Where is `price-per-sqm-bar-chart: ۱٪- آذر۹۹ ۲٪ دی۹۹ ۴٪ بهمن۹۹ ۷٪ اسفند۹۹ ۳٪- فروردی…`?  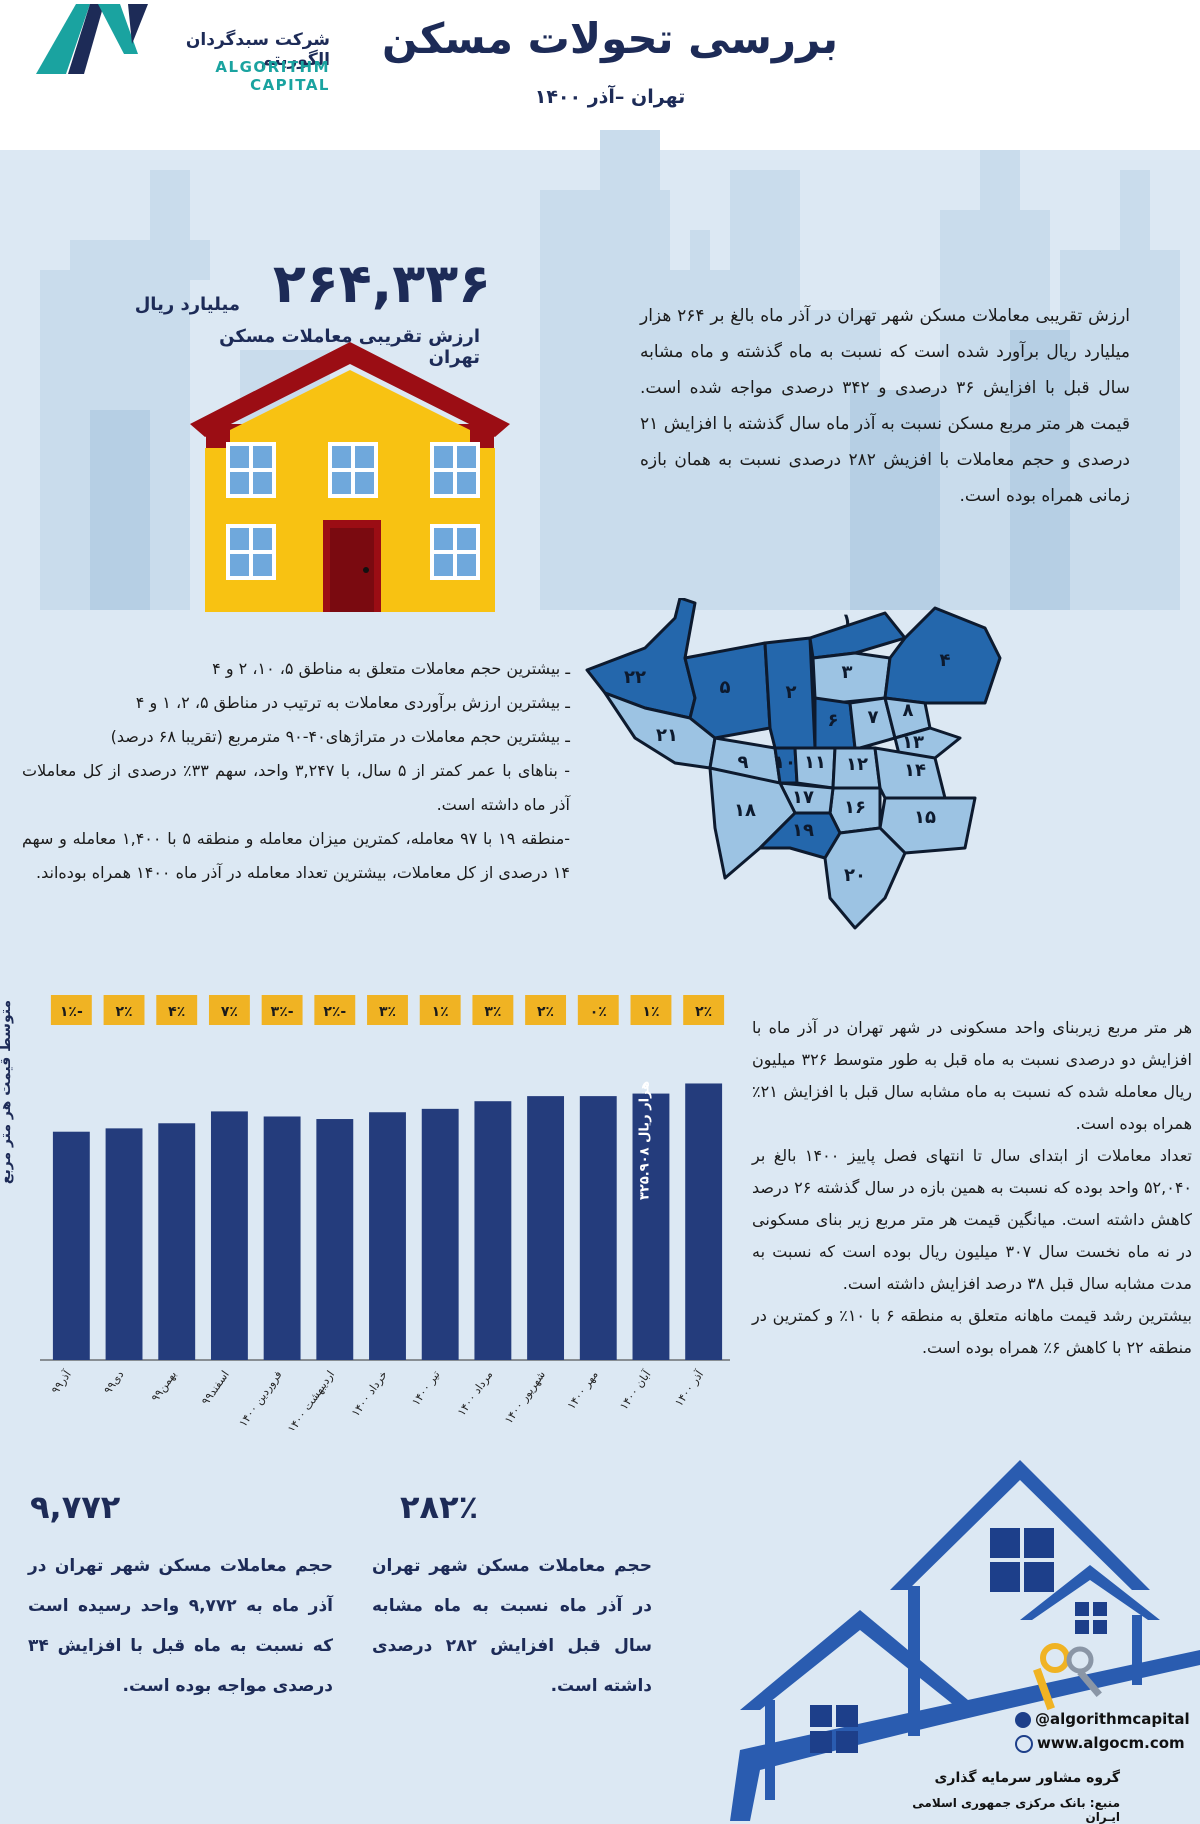
price-per-sqm-bar-chart: ۱٪- آذر۹۹ ۲٪ دی۹۹ ۴٪ بهمن۹۹ ۷٪ اسفند۹۹ ۳٪- فروردی… is located at coordinates (385, 1212).